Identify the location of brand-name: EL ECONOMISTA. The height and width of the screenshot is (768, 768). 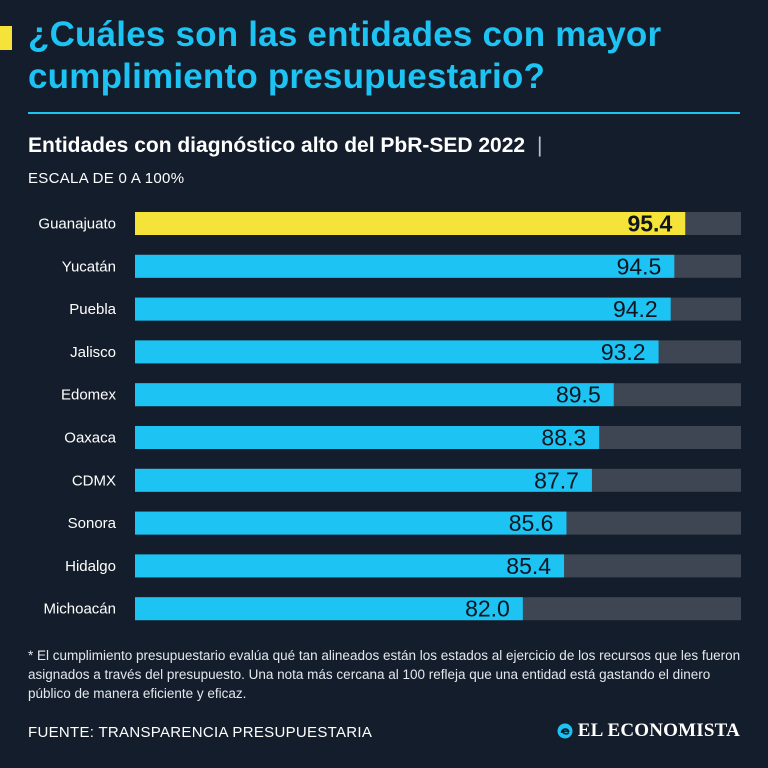
(658, 730).